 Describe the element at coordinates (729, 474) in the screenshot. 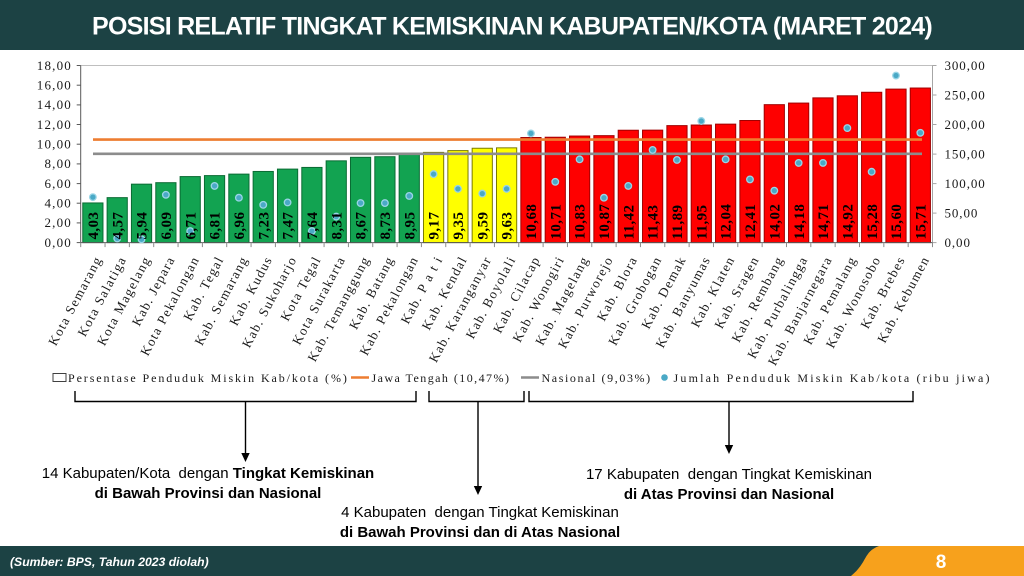

I see `svg-text:17 Kabupaten dengan Tingkat K: 17 Kabupaten dengan Tingkat Kemiskinan` at that location.